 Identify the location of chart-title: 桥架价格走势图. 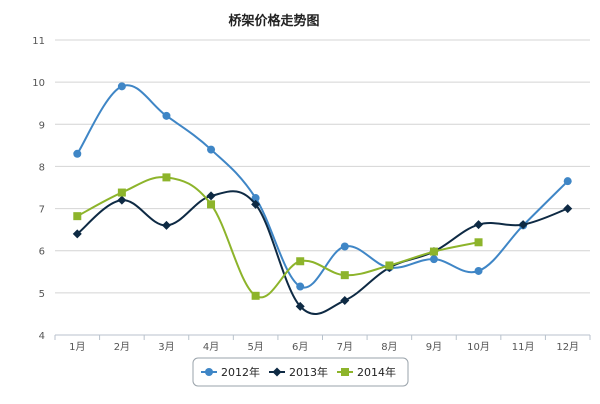
(273, 21).